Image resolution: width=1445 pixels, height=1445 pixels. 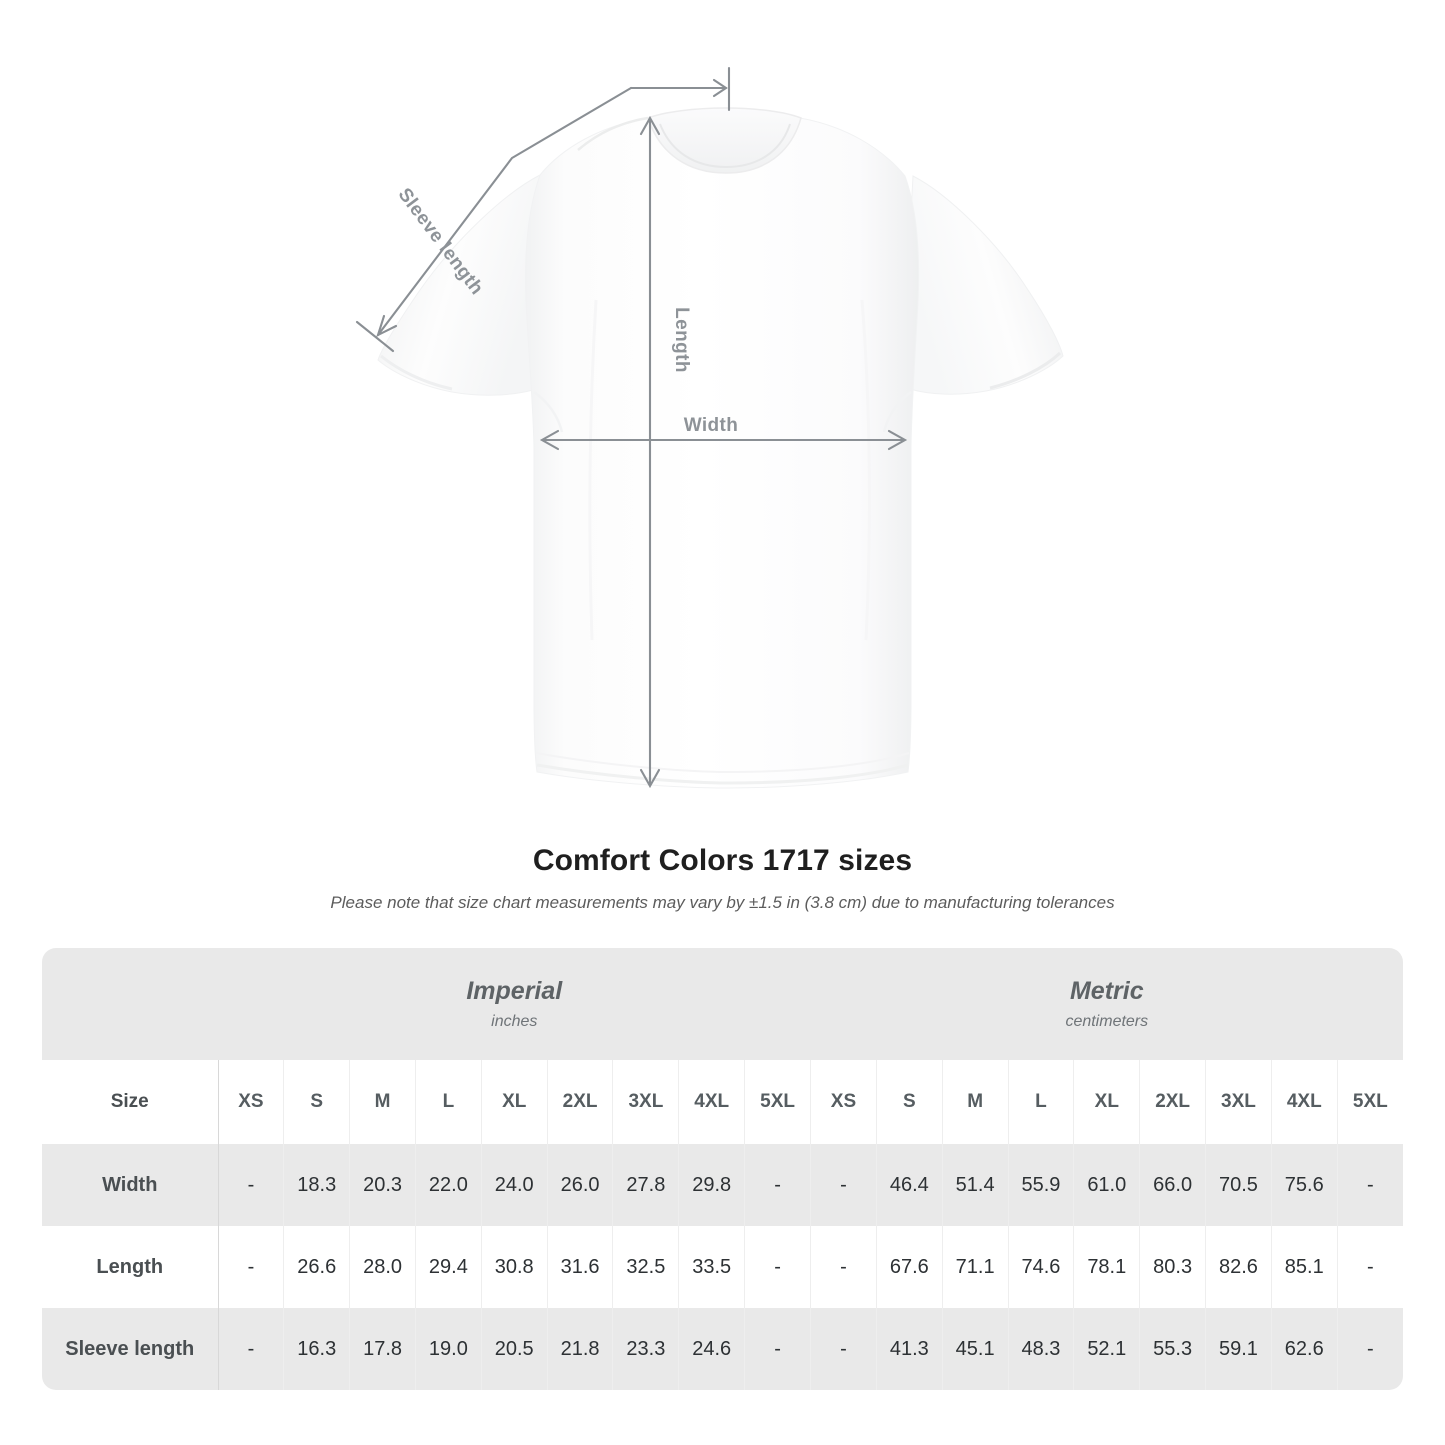 I want to click on unit-banner-row: Imperial inches Metric centimeters, so click(x=723, y=1004).